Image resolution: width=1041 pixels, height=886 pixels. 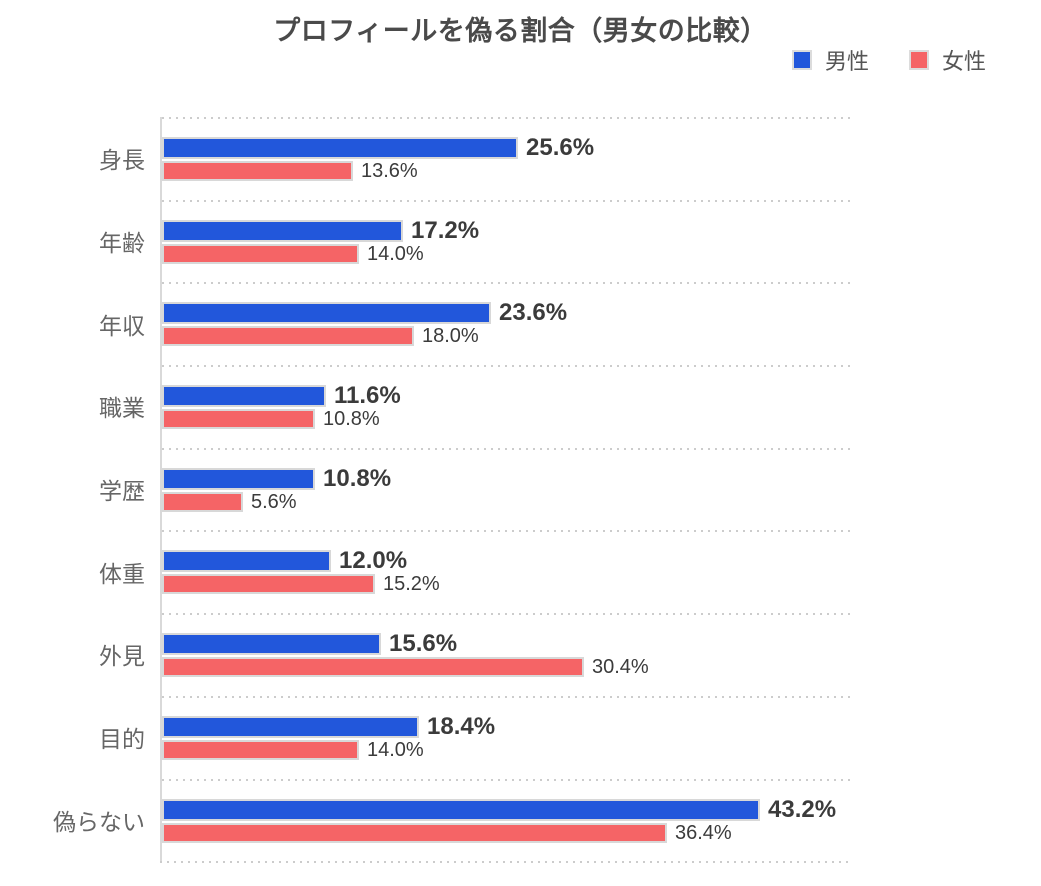 I want to click on male-value-label: 17.2%, so click(x=445, y=230).